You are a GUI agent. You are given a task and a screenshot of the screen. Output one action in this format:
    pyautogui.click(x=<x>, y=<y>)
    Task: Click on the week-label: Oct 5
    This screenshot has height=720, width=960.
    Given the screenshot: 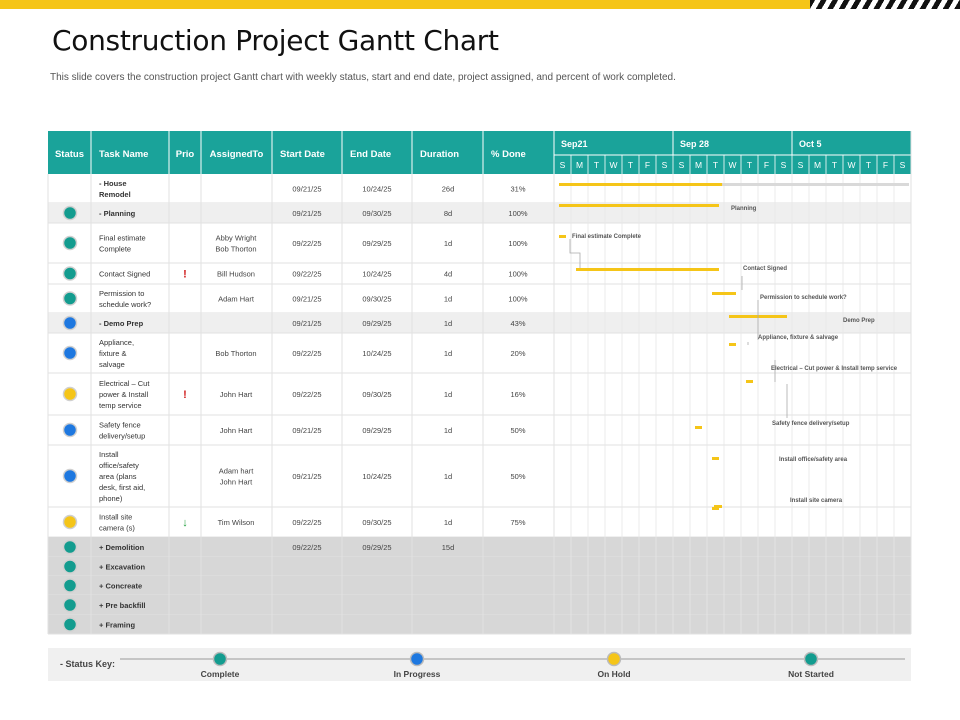 What is the action you would take?
    pyautogui.click(x=810, y=144)
    